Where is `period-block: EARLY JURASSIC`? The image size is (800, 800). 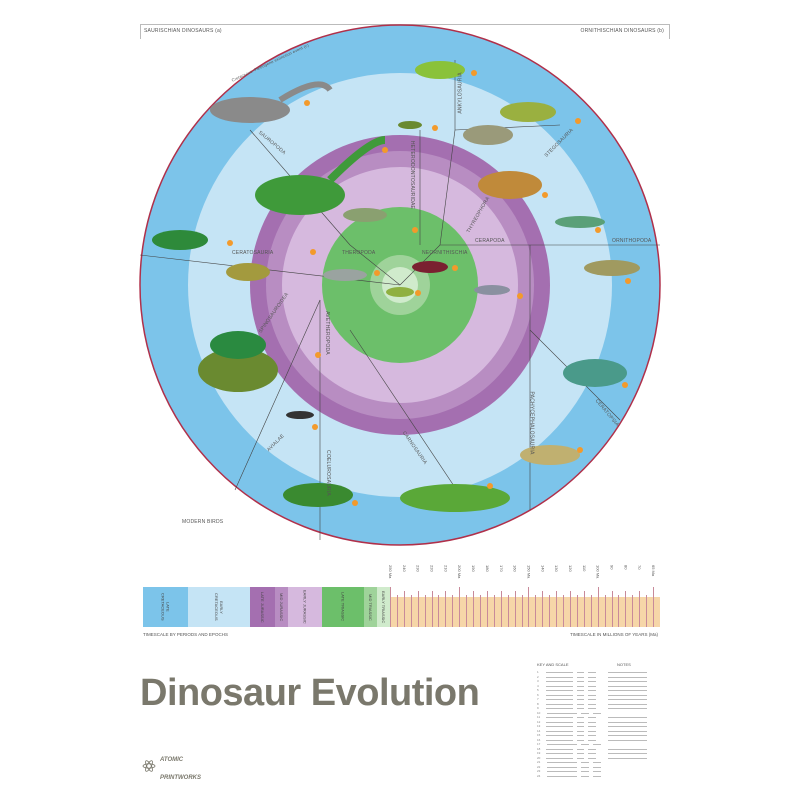
period-block: EARLY JURASSIC is located at coordinates (305, 607).